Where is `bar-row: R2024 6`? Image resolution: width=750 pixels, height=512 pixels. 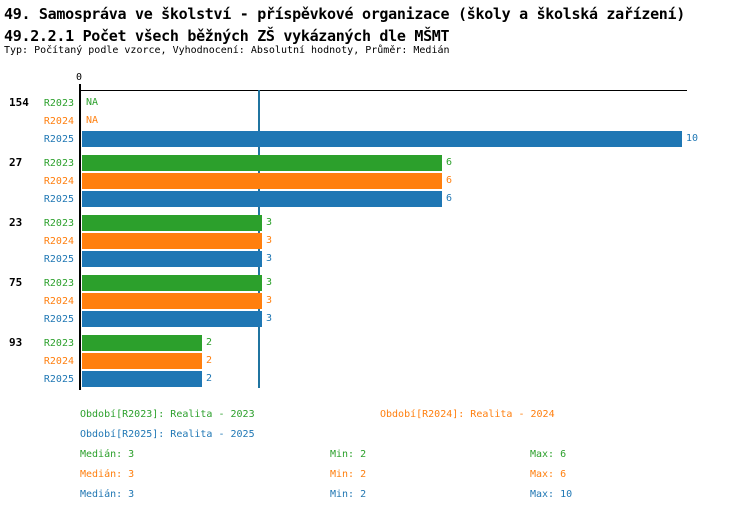 bar-row: R2024 6 is located at coordinates (375, 181).